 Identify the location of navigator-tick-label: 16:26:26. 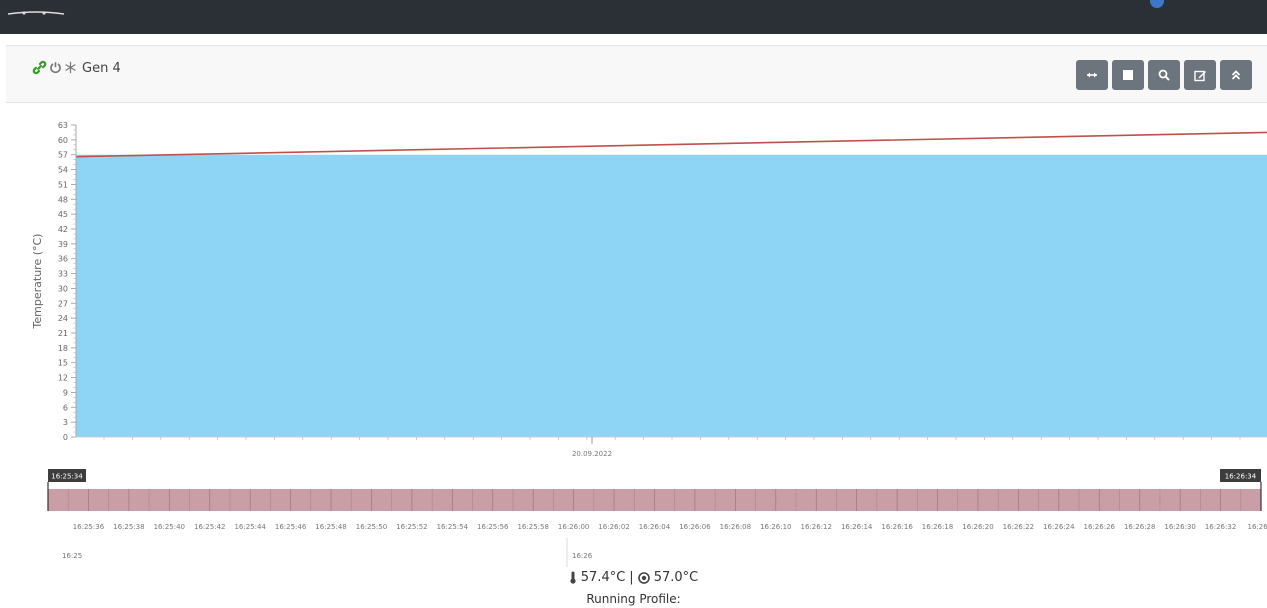
(1100, 527).